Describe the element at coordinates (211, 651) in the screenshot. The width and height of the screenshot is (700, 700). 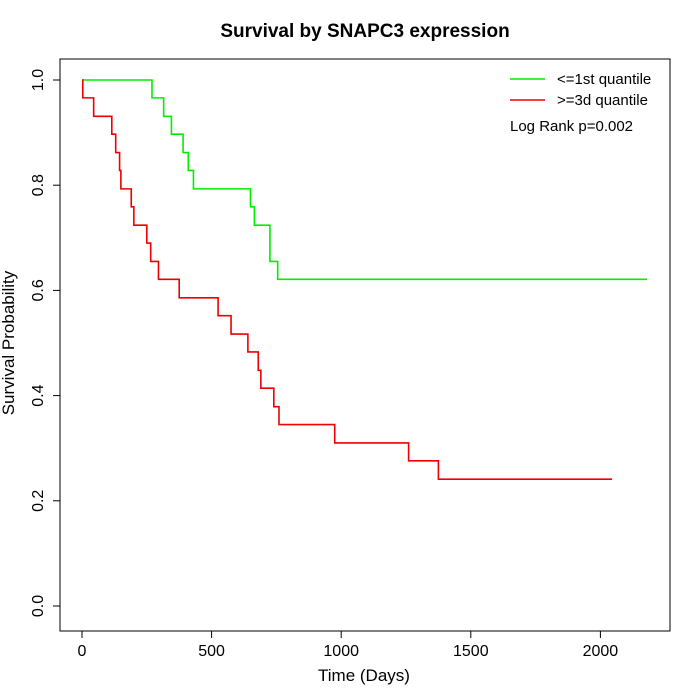
I see `x-tick-label: 500` at that location.